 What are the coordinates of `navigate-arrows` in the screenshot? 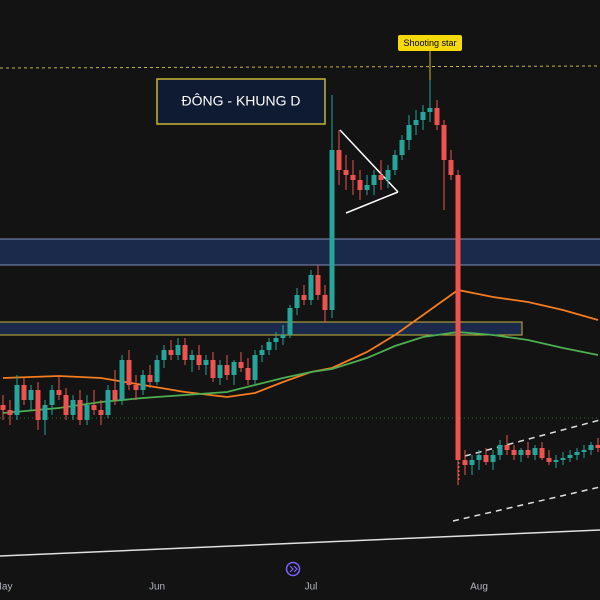 It's located at (293, 569).